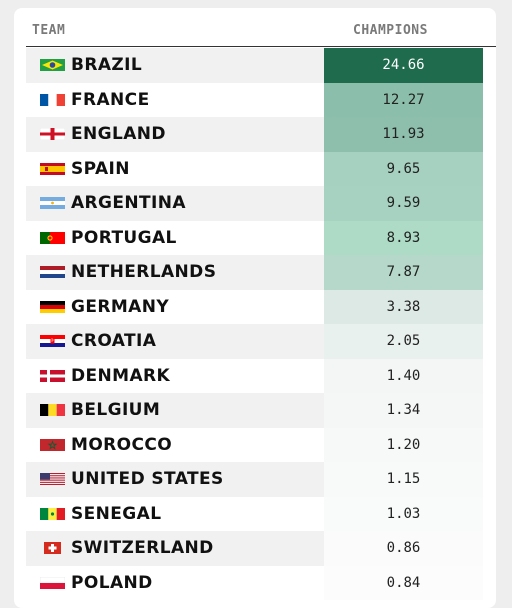  I want to click on champions-value: 9.65, so click(403, 168).